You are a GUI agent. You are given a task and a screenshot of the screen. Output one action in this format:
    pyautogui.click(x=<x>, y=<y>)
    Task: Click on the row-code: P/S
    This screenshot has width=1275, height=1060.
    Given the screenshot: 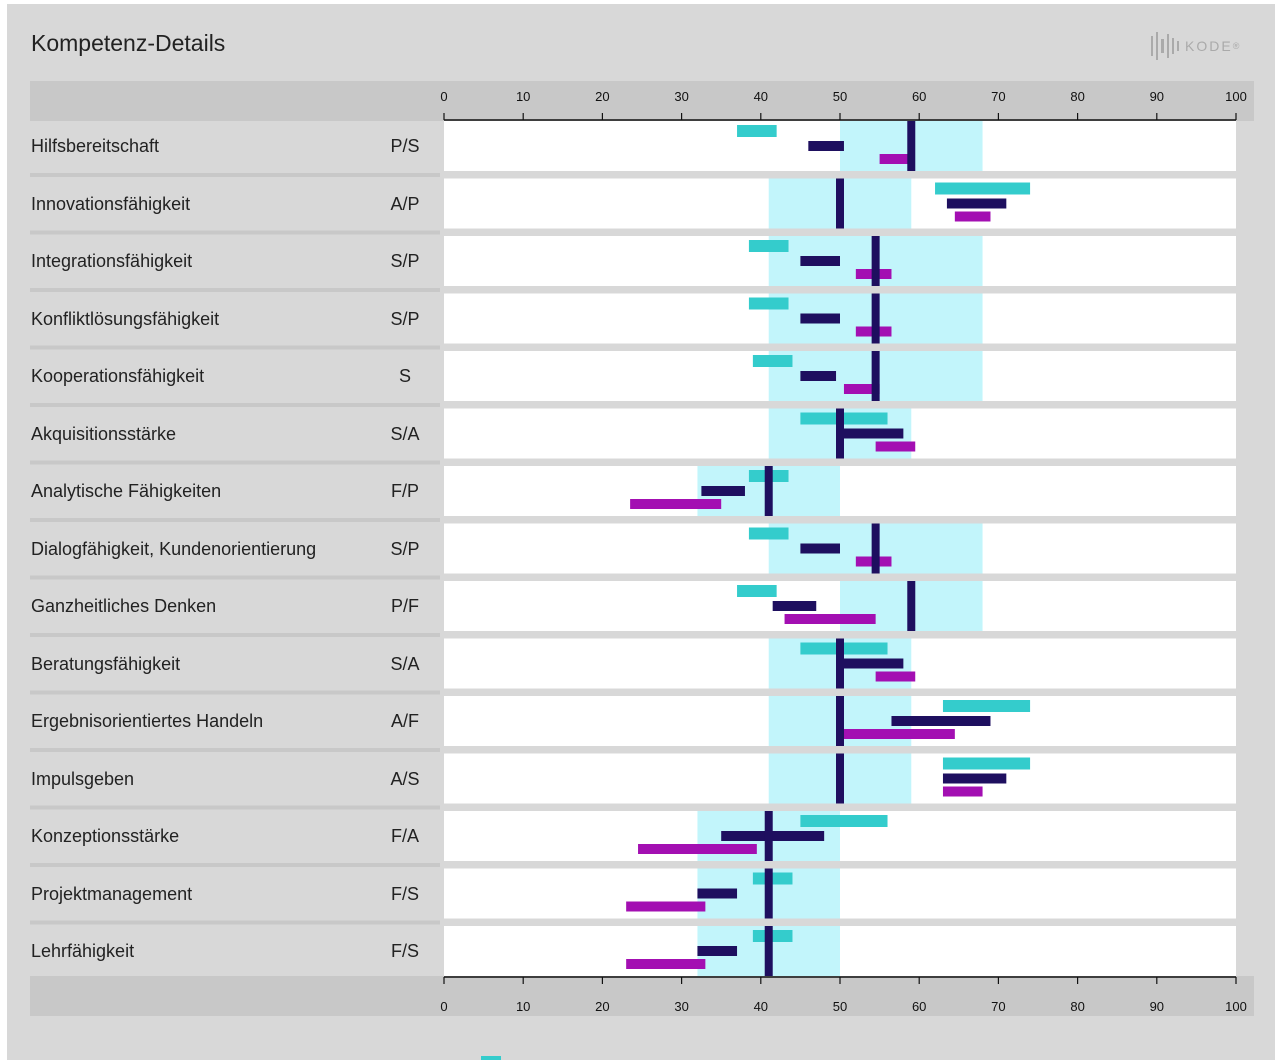 What is the action you would take?
    pyautogui.click(x=405, y=146)
    